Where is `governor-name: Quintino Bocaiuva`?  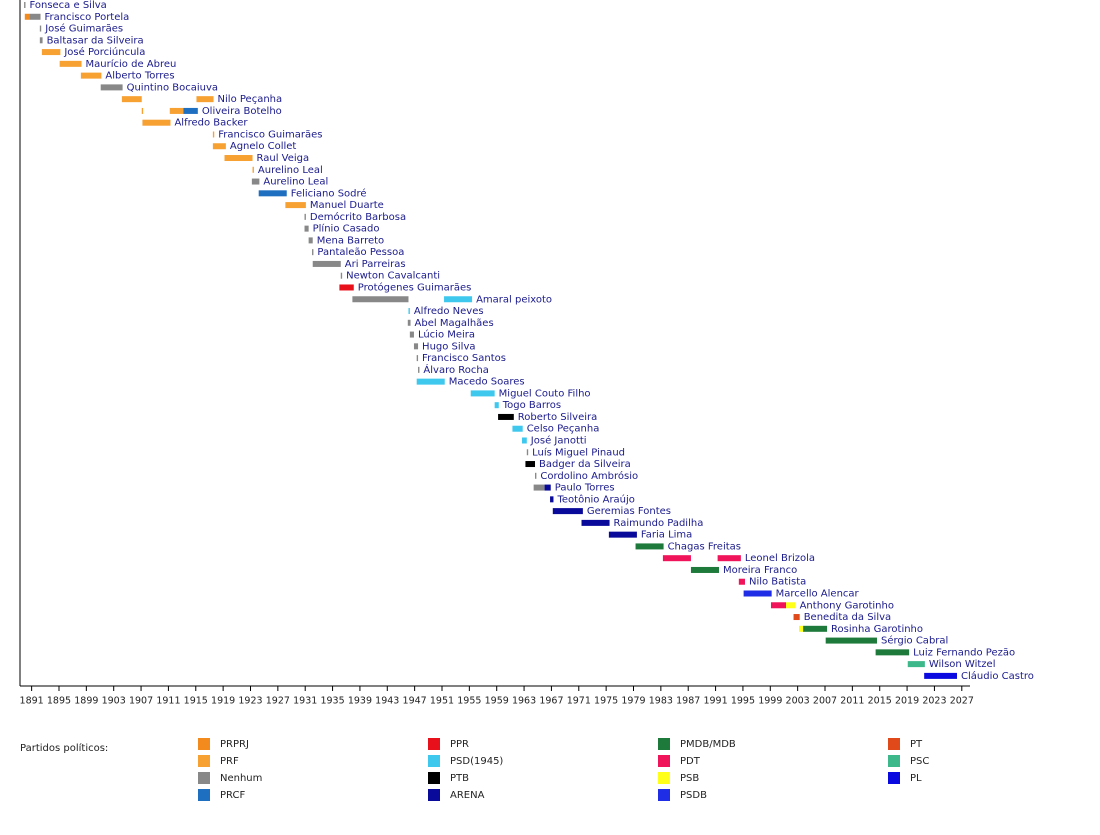 governor-name: Quintino Bocaiuva is located at coordinates (172, 87).